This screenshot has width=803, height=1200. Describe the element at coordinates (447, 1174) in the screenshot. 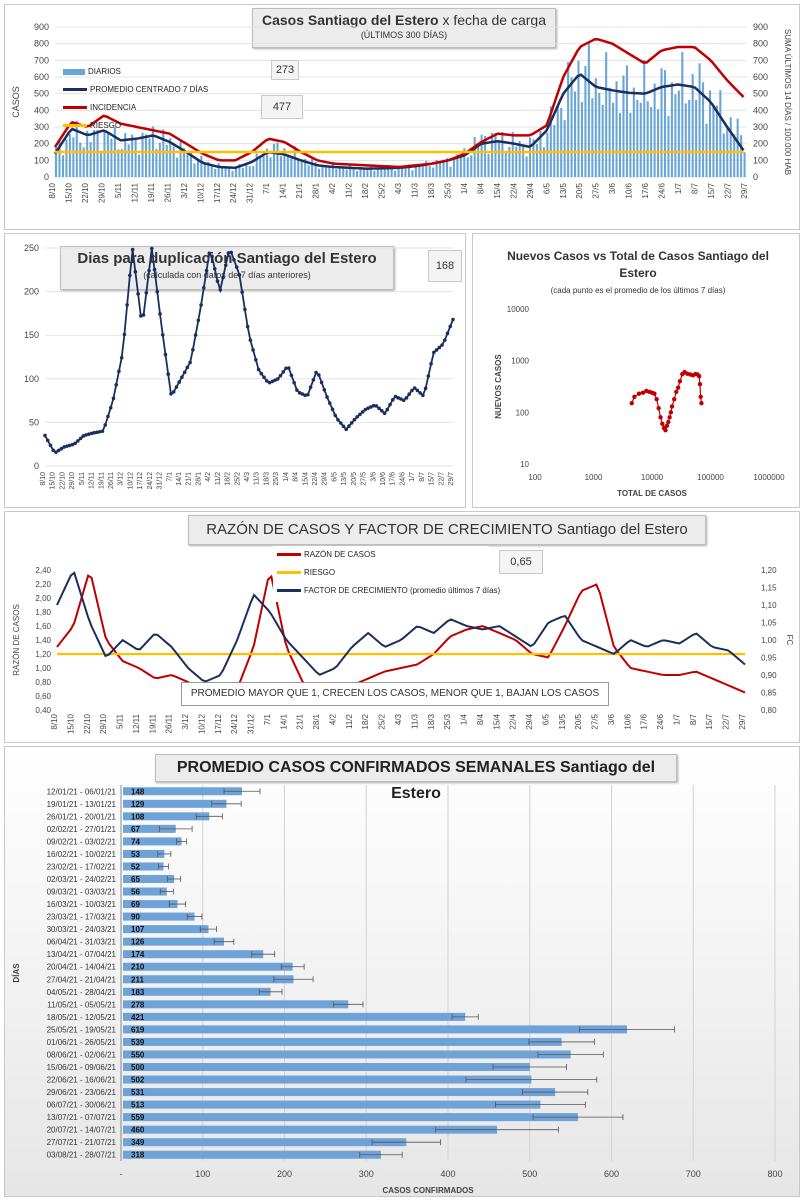

I see `chart5-xtick: 400` at that location.